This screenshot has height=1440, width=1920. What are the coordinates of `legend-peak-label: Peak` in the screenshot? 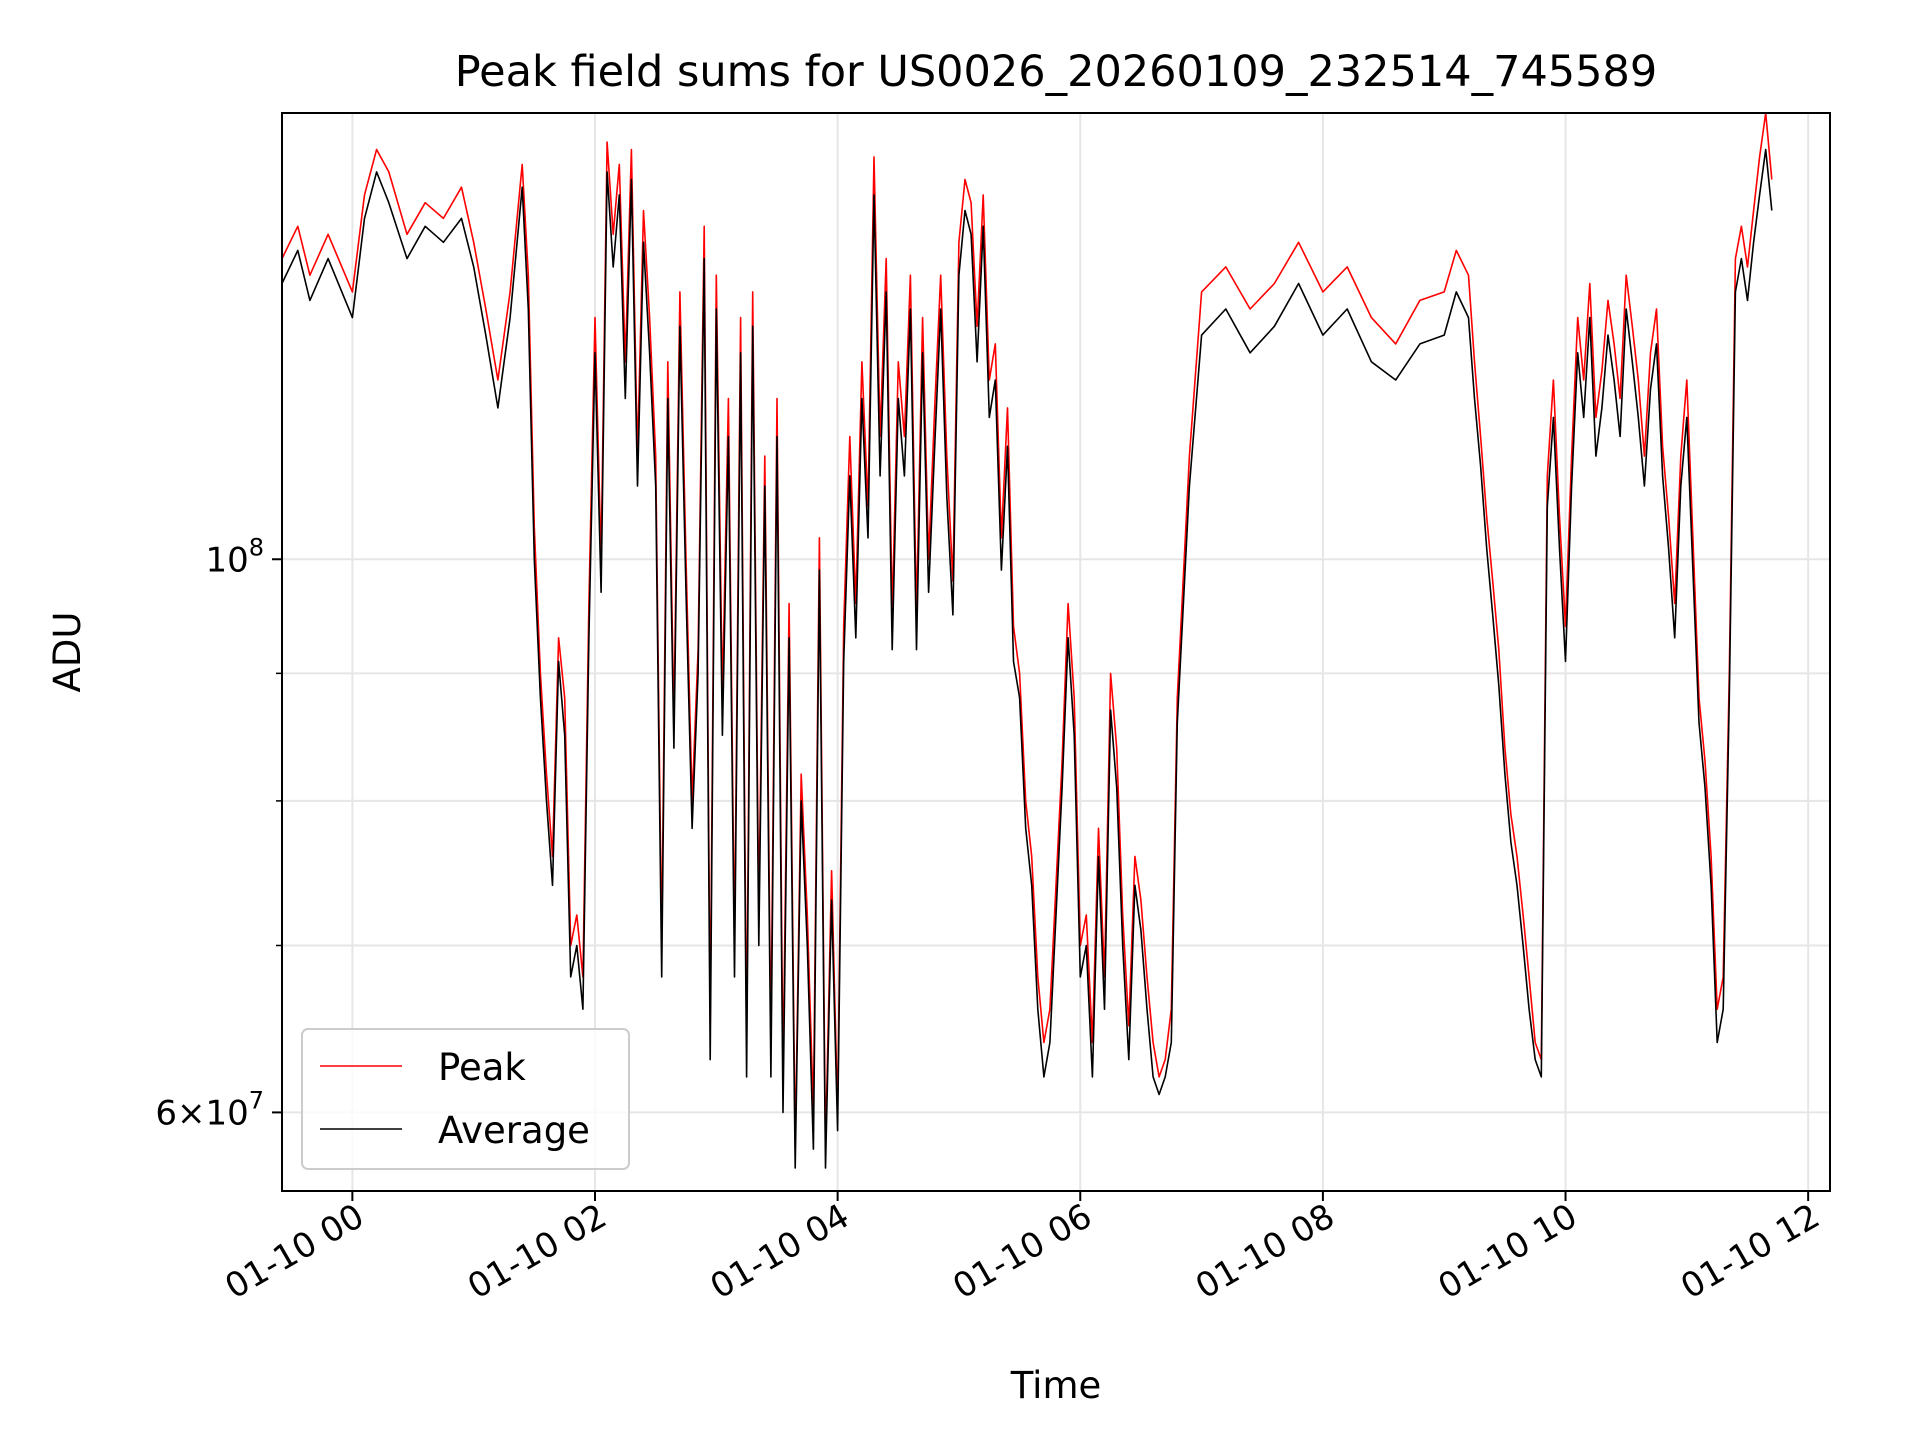 It's located at (482, 1067).